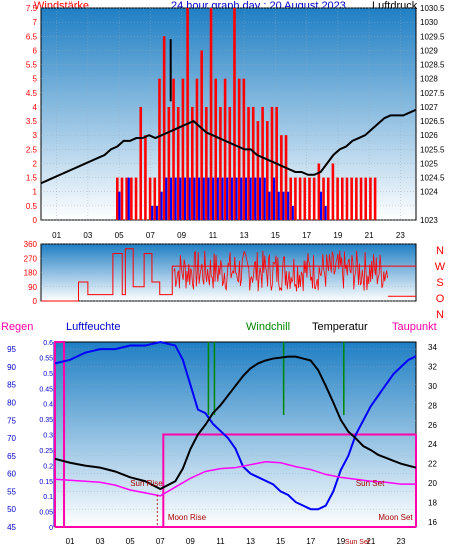 The height and width of the screenshot is (550, 462). I want to click on rain-tick-label: 0.3, so click(48, 436).